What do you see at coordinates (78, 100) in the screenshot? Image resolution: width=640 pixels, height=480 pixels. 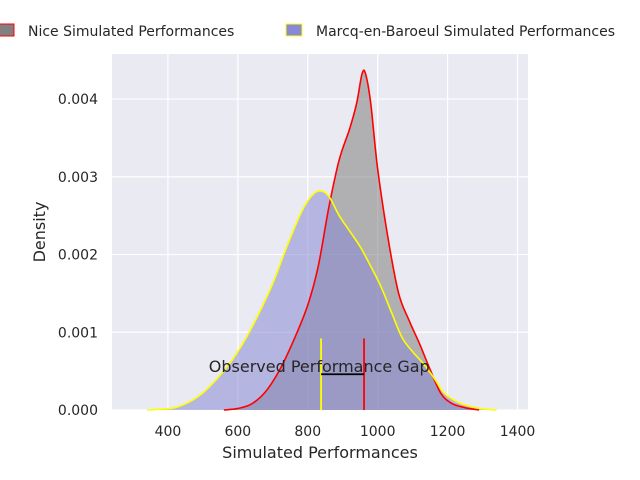 I see `y-tick-label-4: 0.004` at bounding box center [78, 100].